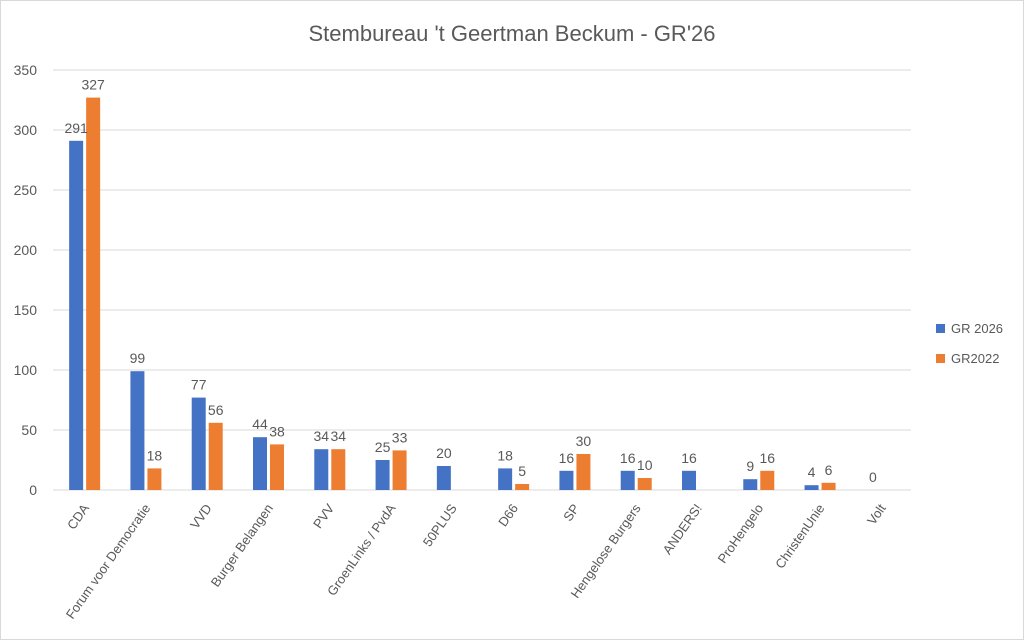 Image resolution: width=1024 pixels, height=644 pixels. Describe the element at coordinates (216, 410) in the screenshot. I see `data-label: 56` at that location.